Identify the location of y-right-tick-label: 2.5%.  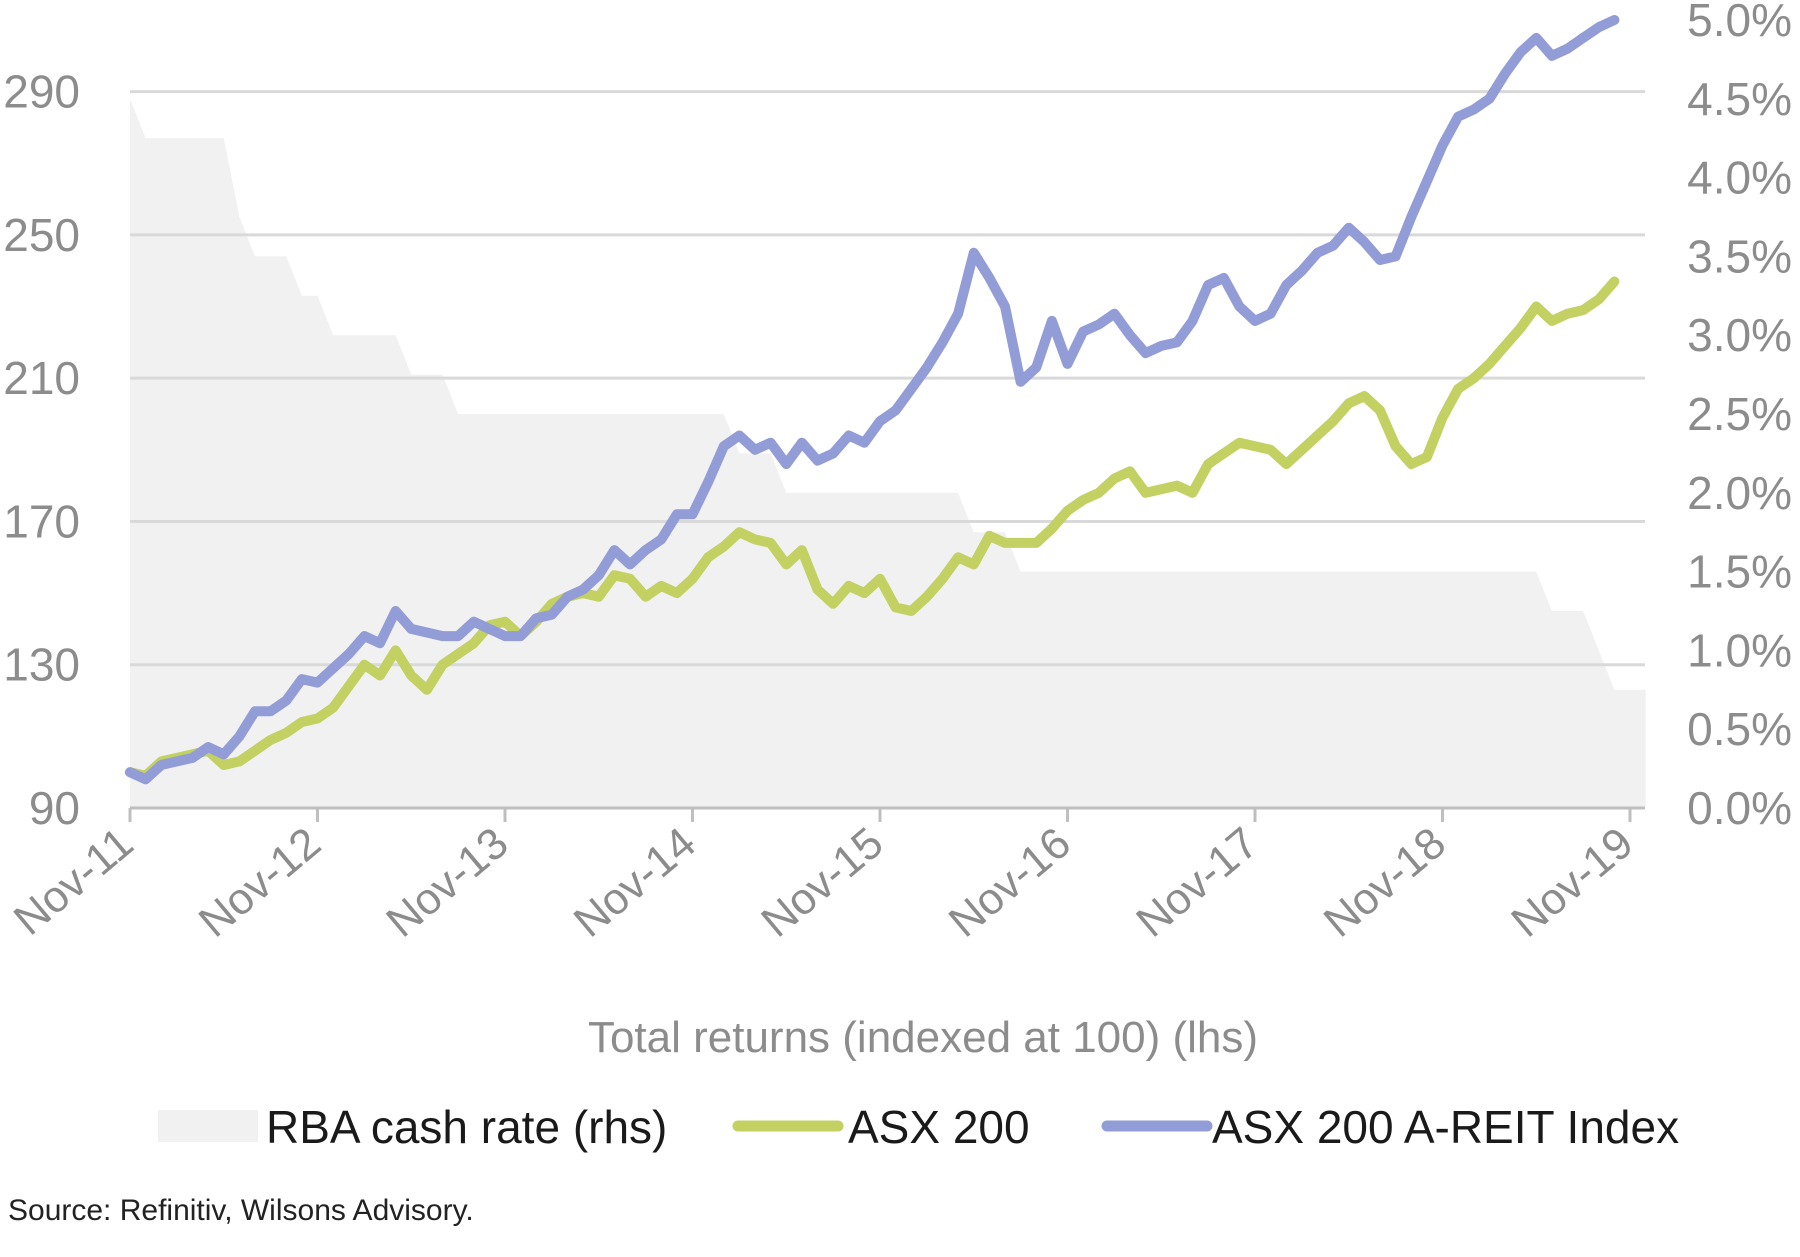
(1739, 414).